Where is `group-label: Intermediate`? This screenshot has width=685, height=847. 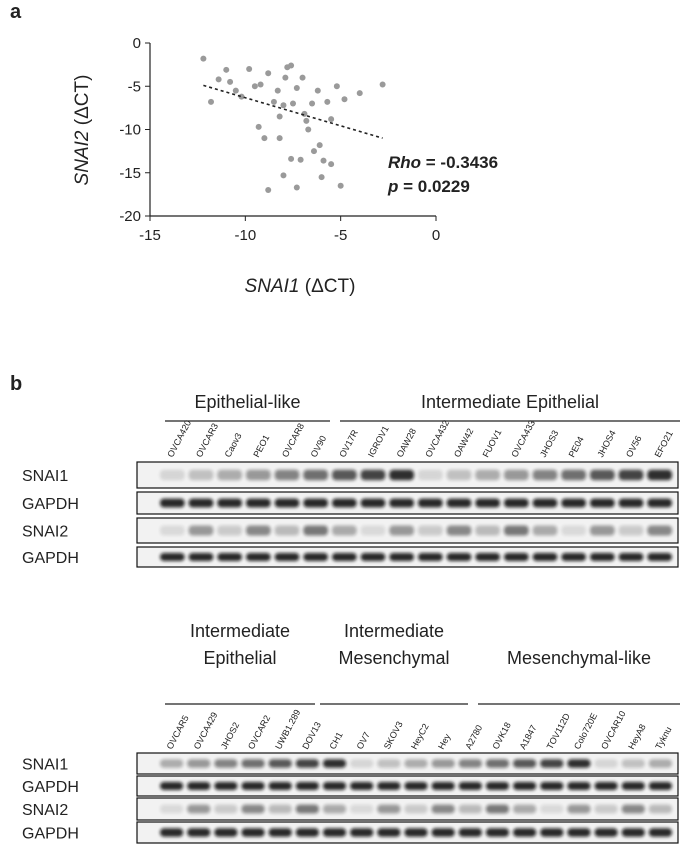
group-label: Intermediate is located at coordinates (394, 631).